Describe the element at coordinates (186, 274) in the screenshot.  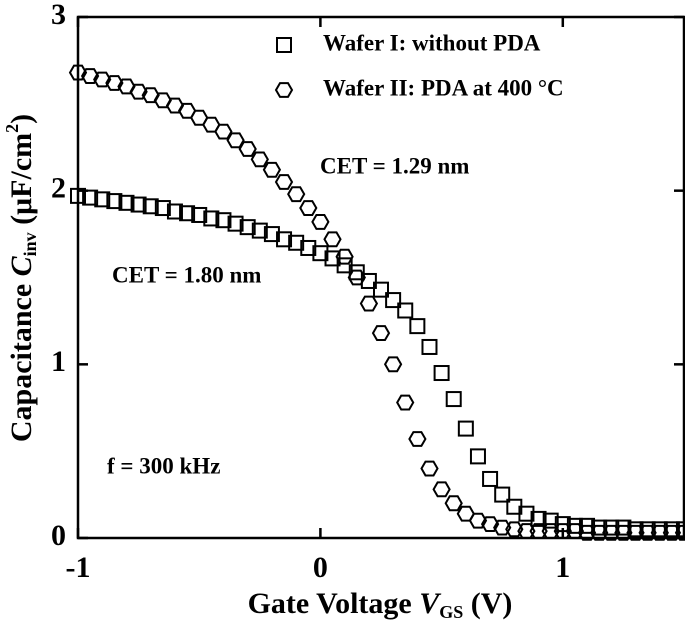
I see `annotation: CET = 1.80 nm` at that location.